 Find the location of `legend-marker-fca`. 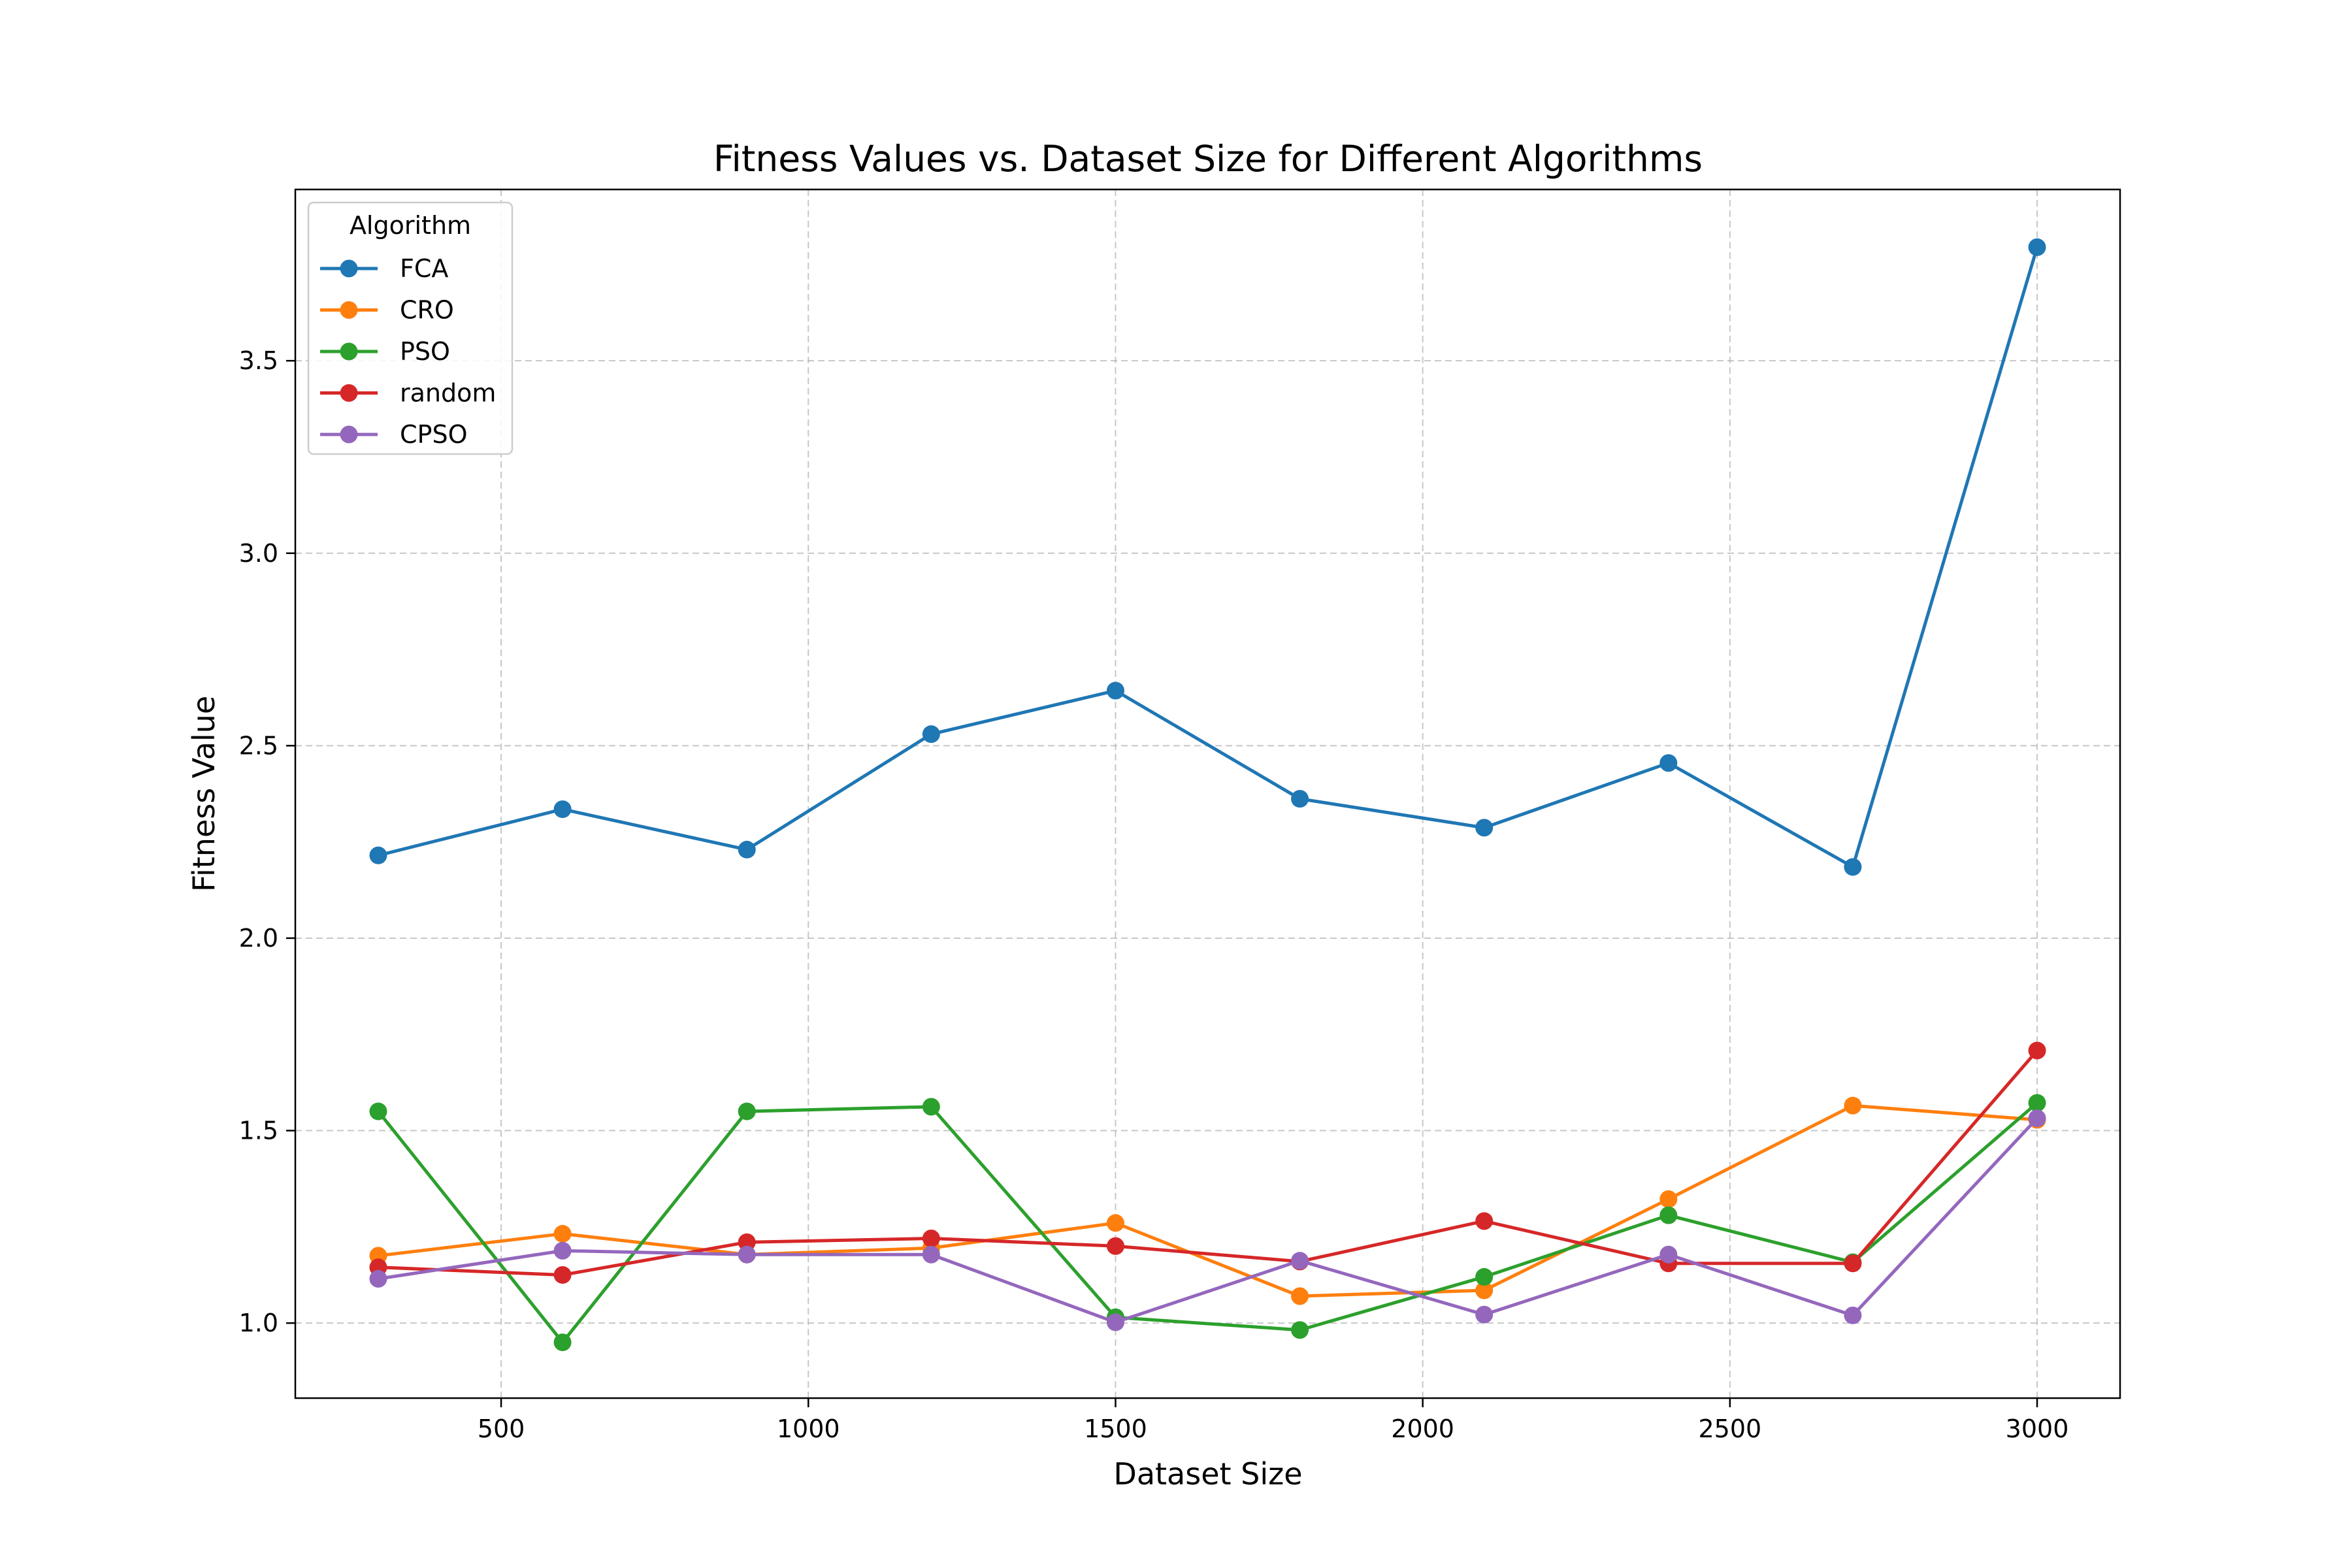

legend-marker-fca is located at coordinates (349, 268).